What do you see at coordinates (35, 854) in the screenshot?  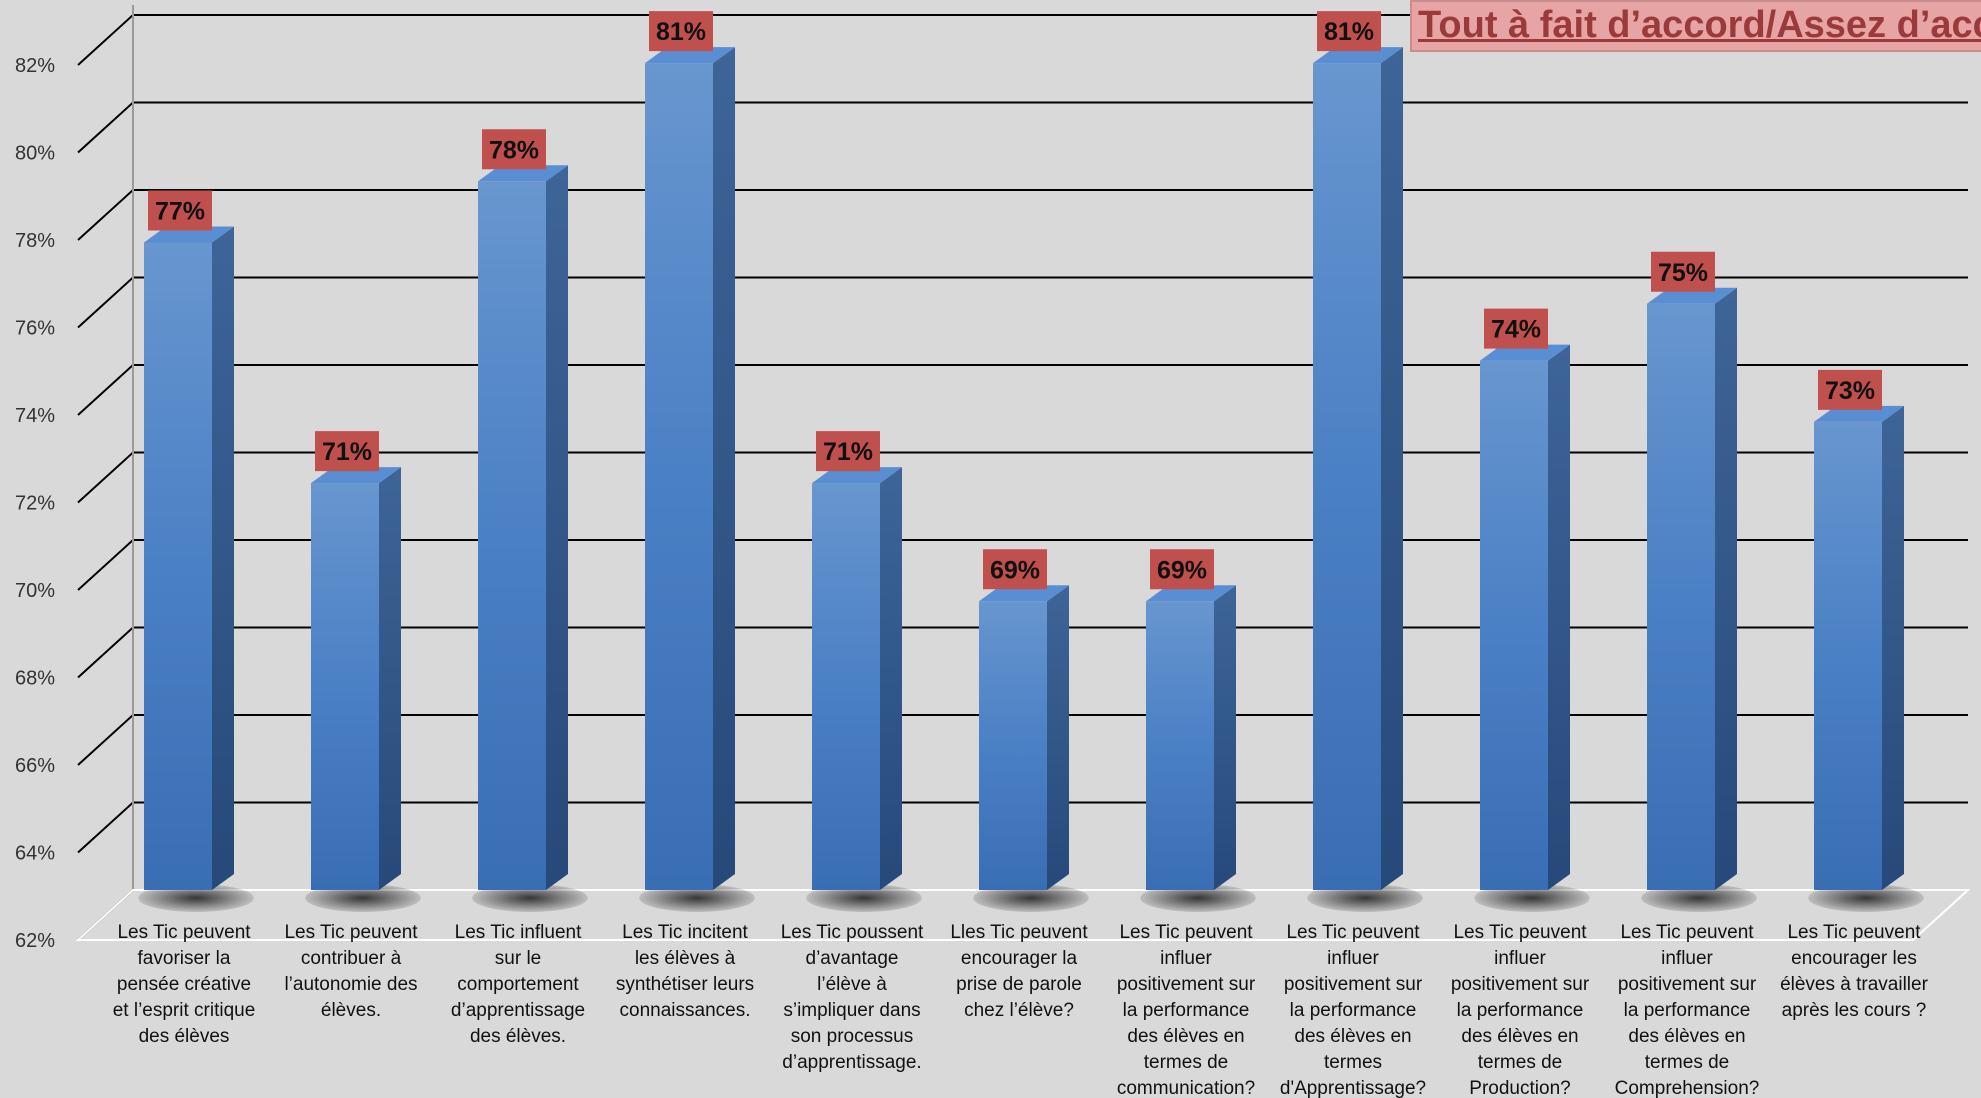 I see `y-tick-label: 64%` at bounding box center [35, 854].